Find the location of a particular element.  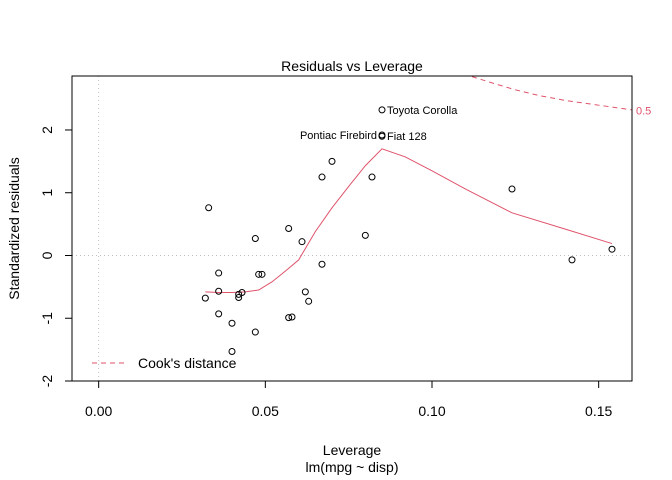

cooks-distance-contour: 0.5 is located at coordinates (561, 96).